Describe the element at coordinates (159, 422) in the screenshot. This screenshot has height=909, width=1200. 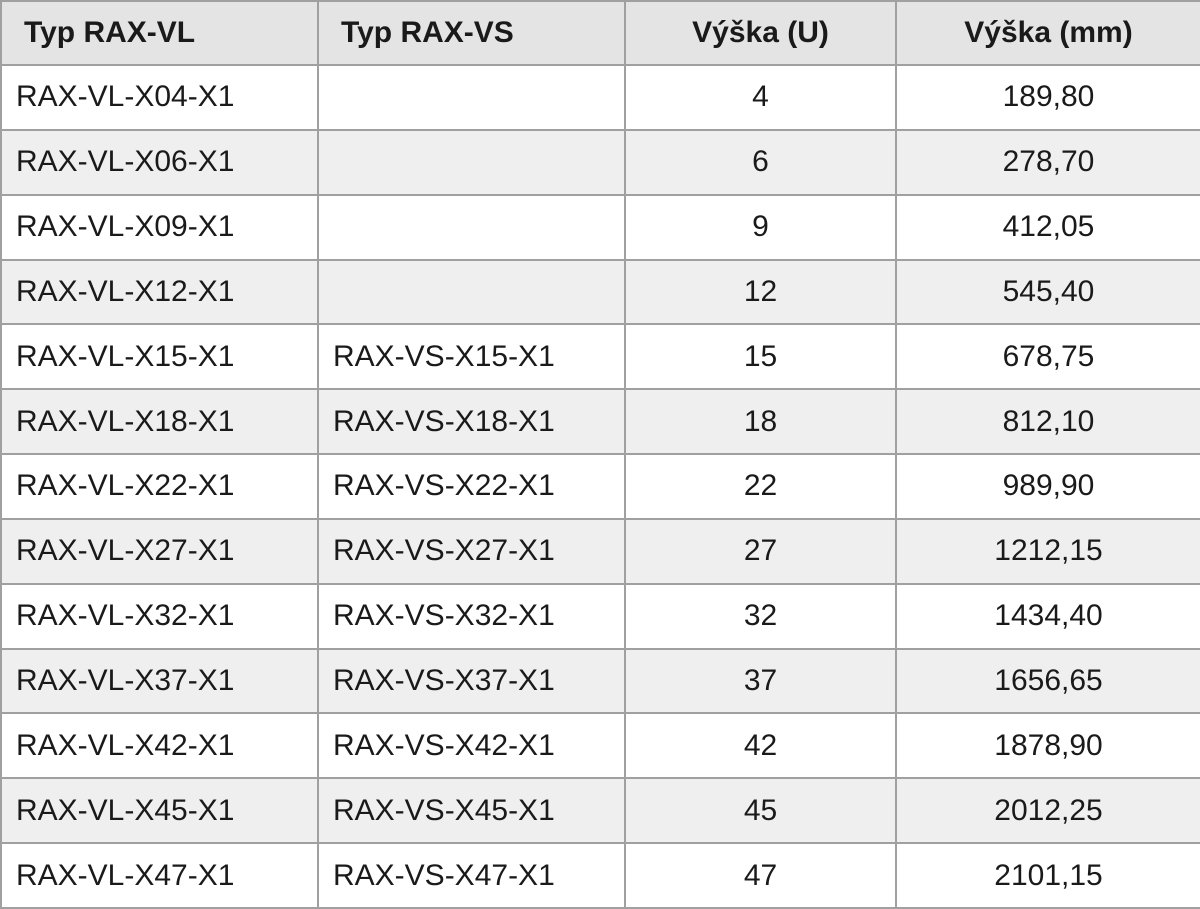
I see `table-cell: RAX-VL-X18-X1` at that location.